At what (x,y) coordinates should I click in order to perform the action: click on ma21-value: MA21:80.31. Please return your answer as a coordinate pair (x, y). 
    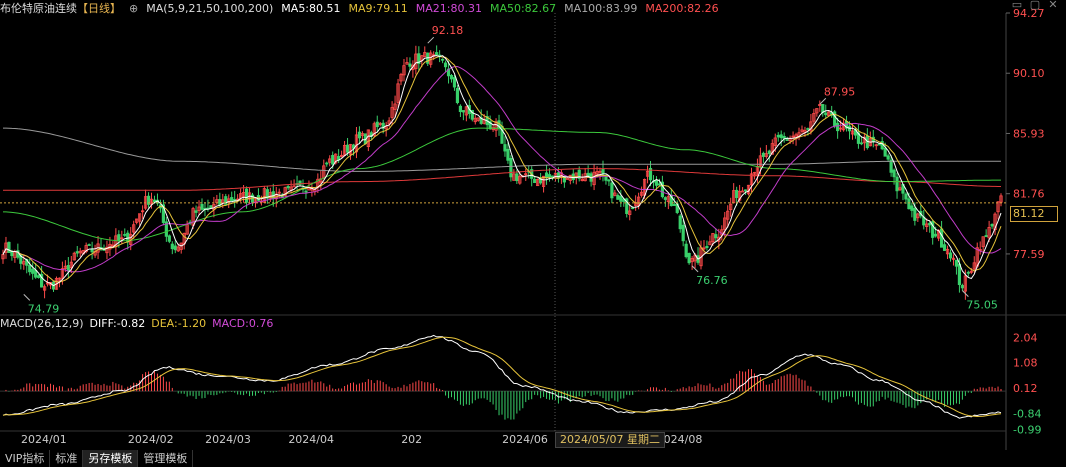
    Looking at the image, I should click on (448, 8).